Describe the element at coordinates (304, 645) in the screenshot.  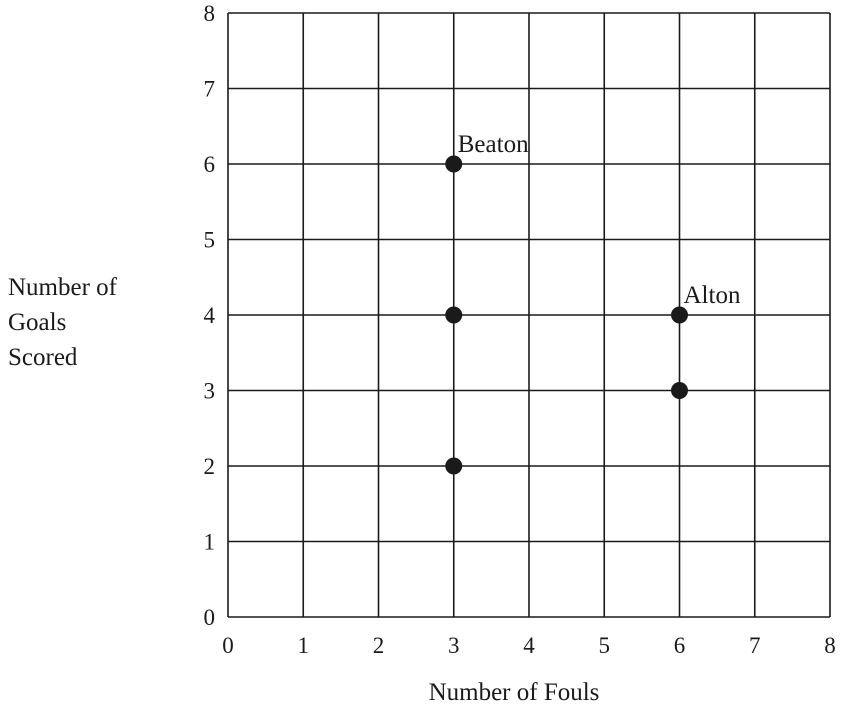
I see `x-tick-label: 1` at that location.